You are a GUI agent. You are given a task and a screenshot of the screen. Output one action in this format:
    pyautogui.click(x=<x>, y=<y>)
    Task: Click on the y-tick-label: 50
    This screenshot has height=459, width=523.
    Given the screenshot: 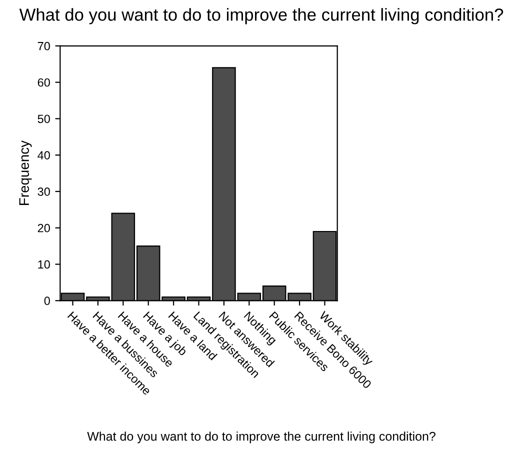 What is the action you would take?
    pyautogui.click(x=44, y=119)
    